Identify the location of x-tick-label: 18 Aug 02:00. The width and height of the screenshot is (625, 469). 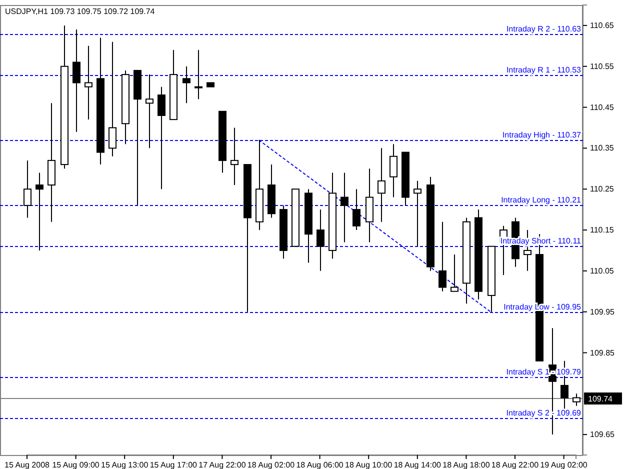
(271, 464).